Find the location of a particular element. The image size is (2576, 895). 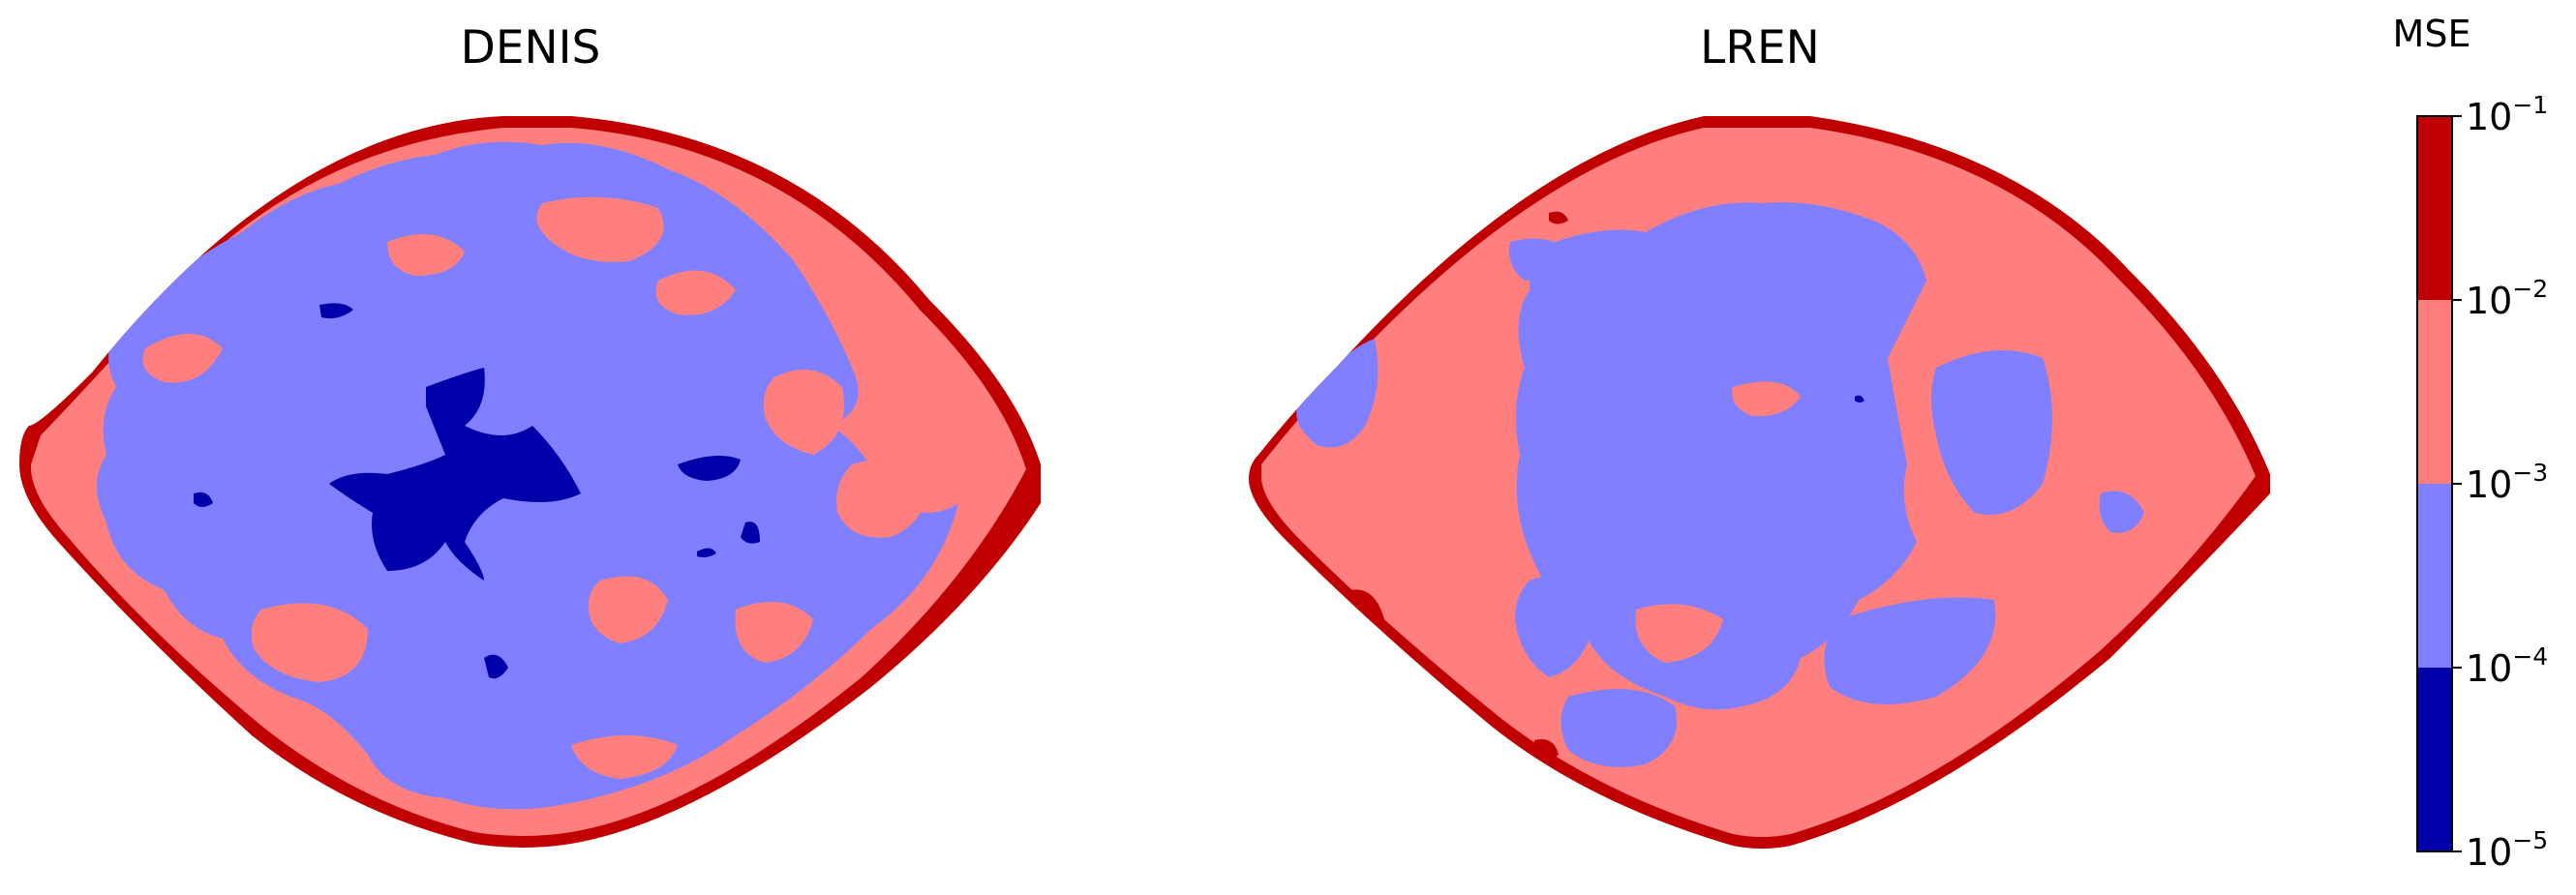

panel-title-denis: DENIS is located at coordinates (531, 48).